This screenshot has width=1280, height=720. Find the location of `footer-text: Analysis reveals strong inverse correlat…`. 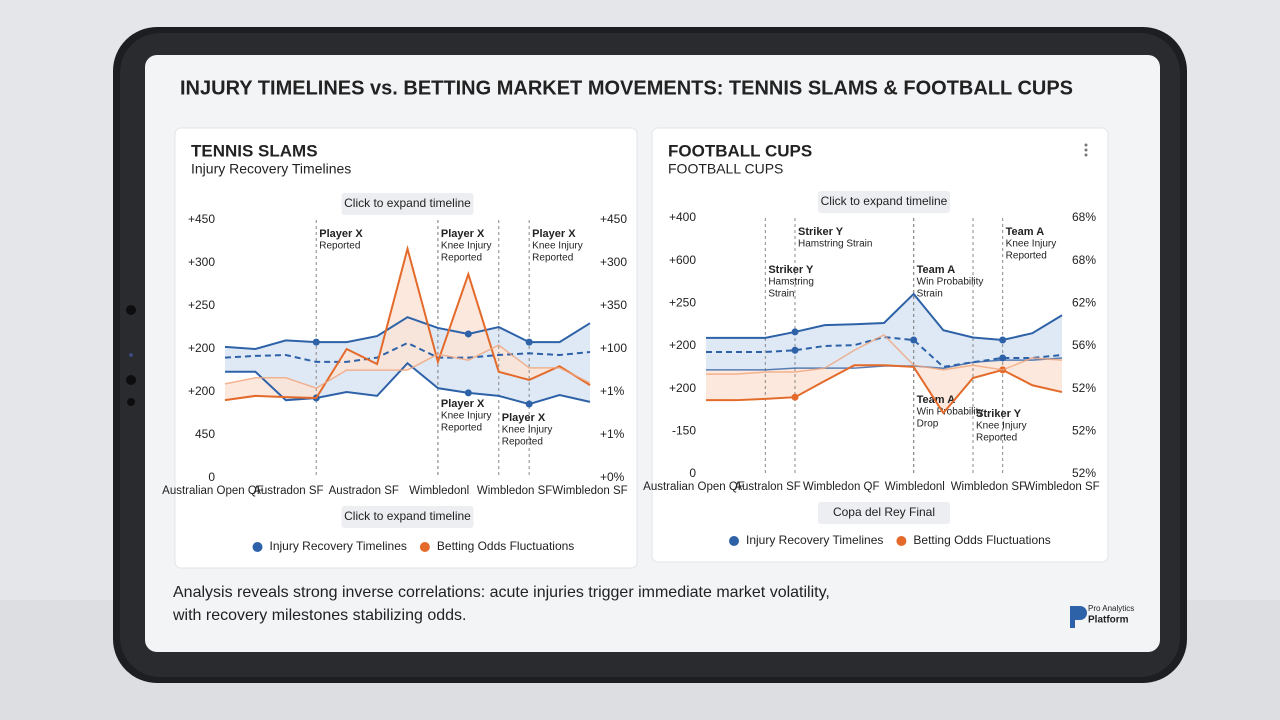

footer-text: Analysis reveals strong inverse correlat… is located at coordinates (501, 592).